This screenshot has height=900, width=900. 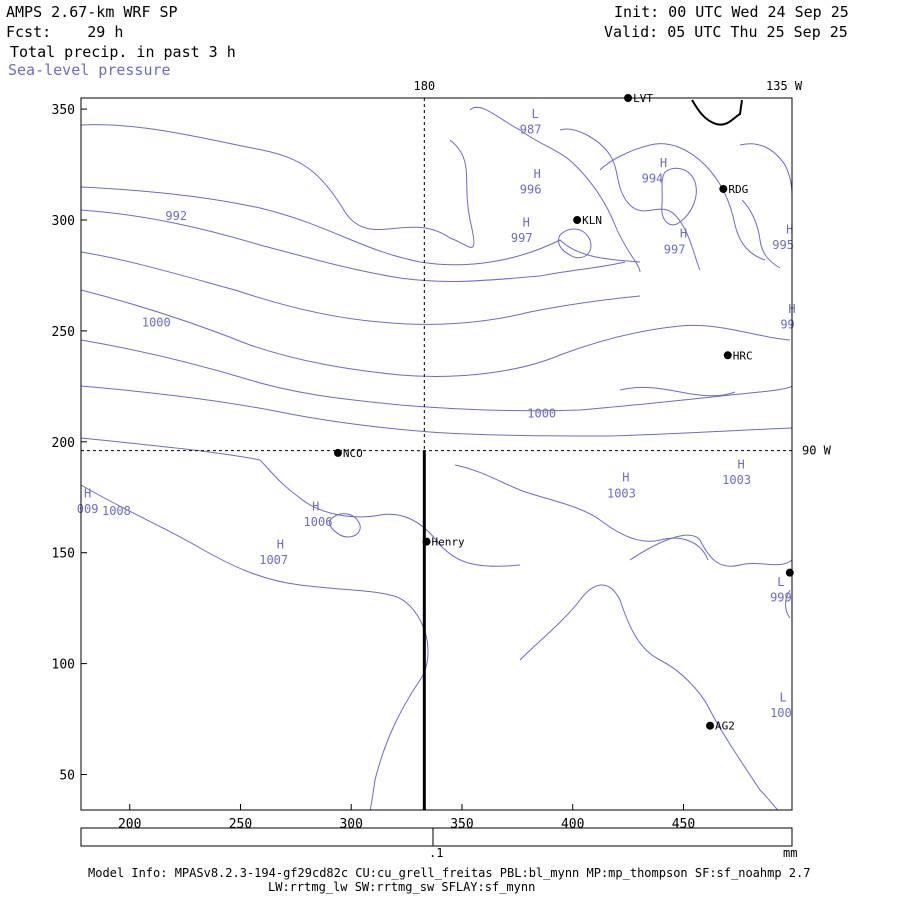 I want to click on x-tick-label: 200, so click(x=129, y=824).